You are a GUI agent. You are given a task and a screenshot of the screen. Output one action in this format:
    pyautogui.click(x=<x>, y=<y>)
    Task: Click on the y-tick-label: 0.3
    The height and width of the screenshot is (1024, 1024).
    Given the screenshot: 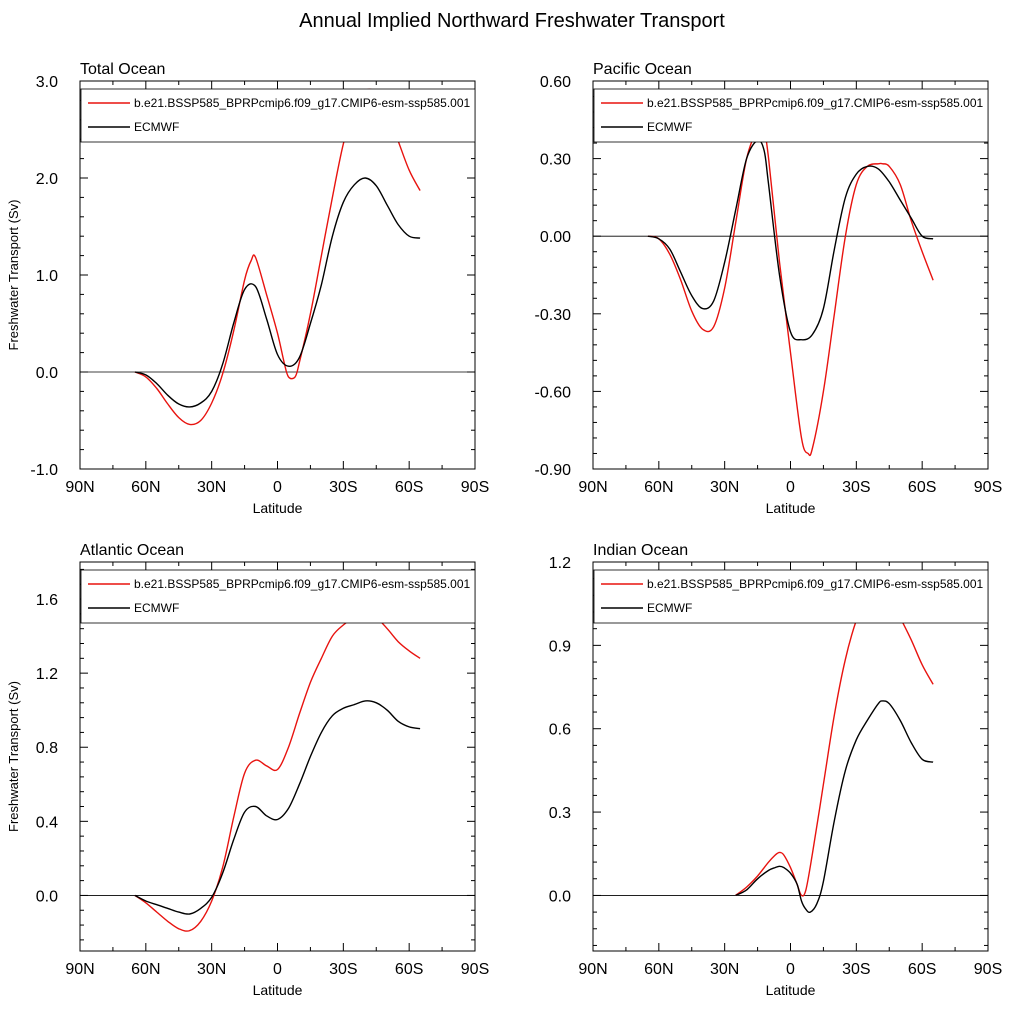 What is the action you would take?
    pyautogui.click(x=560, y=813)
    